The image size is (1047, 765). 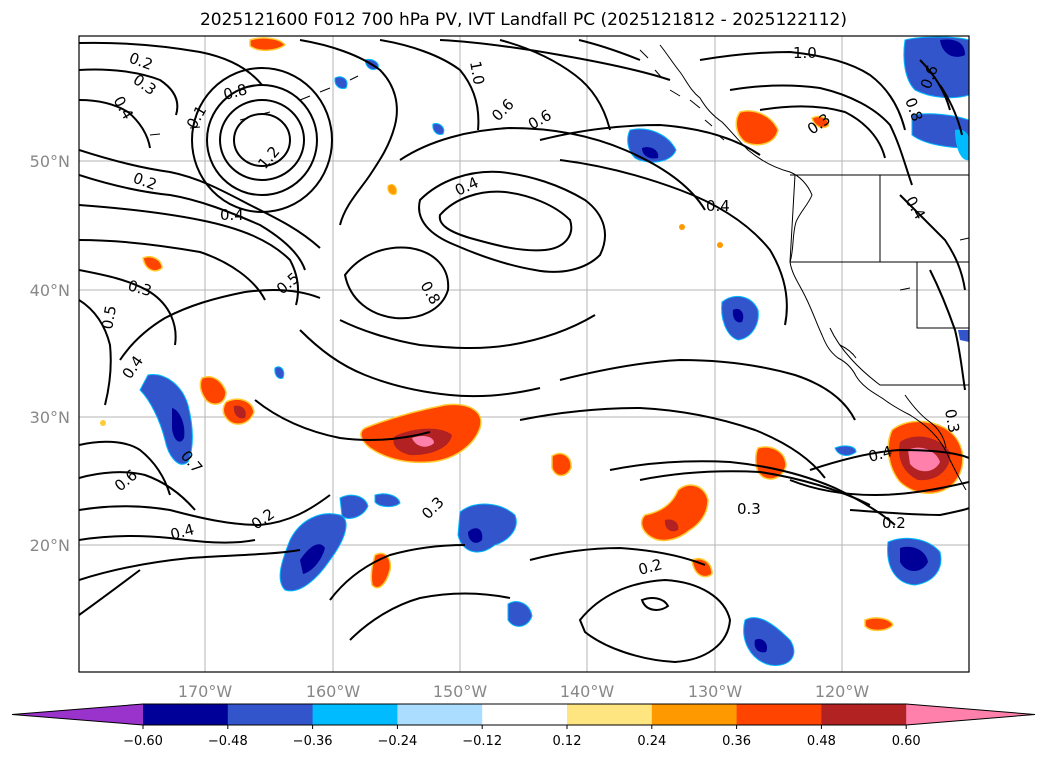 I want to click on contour-label: 0.8, so click(x=235, y=92).